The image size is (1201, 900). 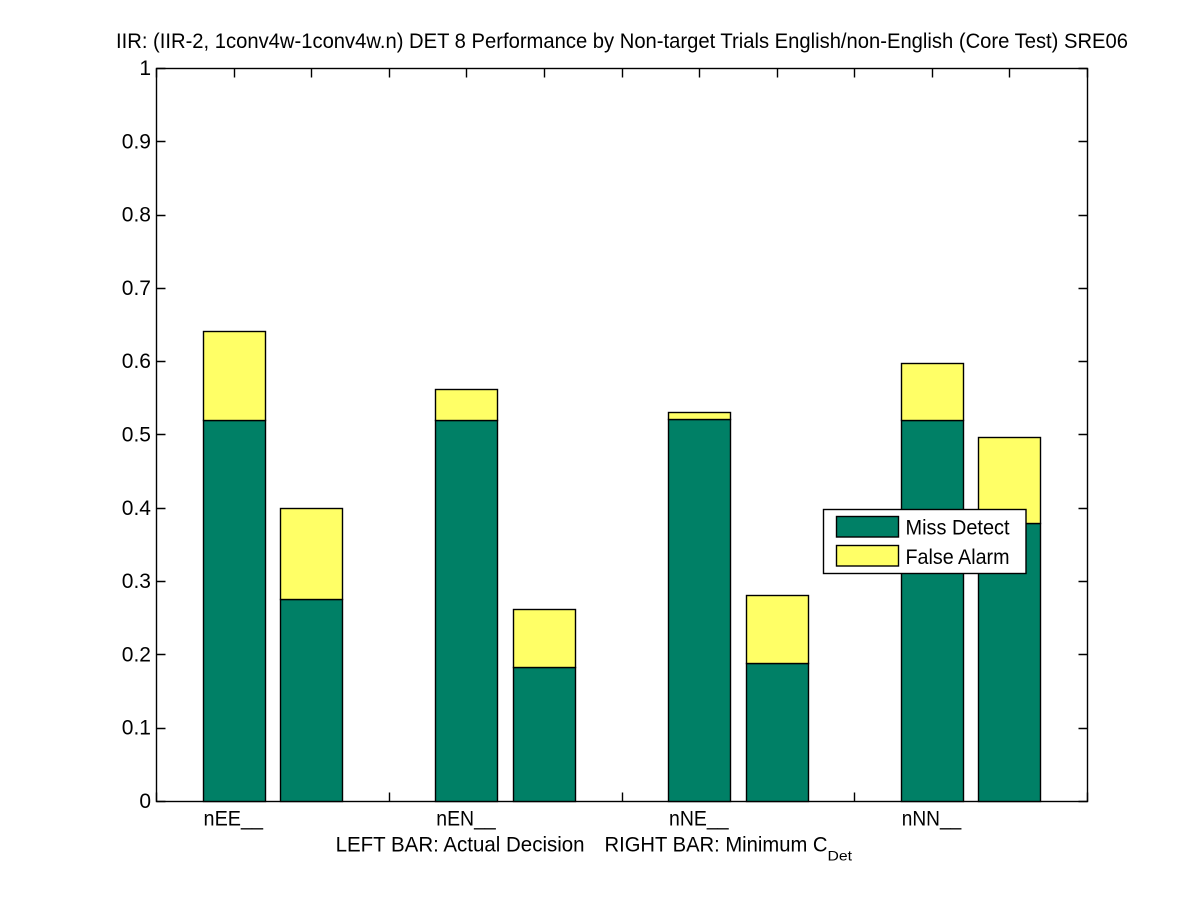 I want to click on svg-text: Miss Detect, so click(x=958, y=527).